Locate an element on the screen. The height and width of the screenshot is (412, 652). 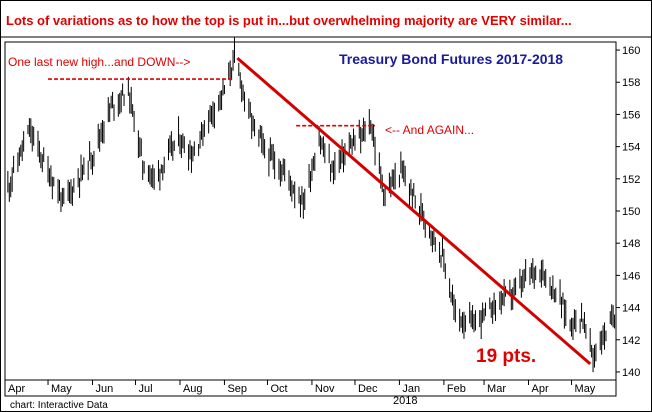
annotation-decline: 19 pts. is located at coordinates (506, 356).